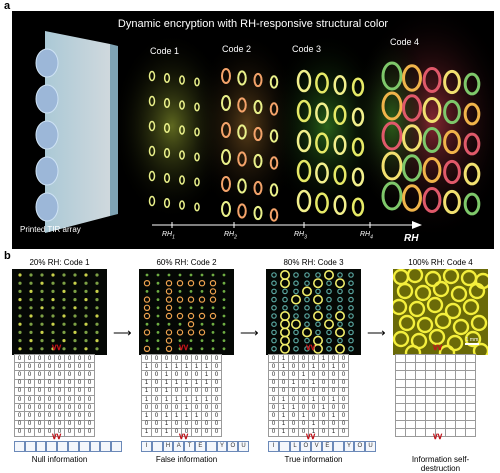 Image resolution: width=500 pixels, height=473 pixels. Describe the element at coordinates (411, 238) in the screenshot. I see `rh-axis-label: RH` at that location.